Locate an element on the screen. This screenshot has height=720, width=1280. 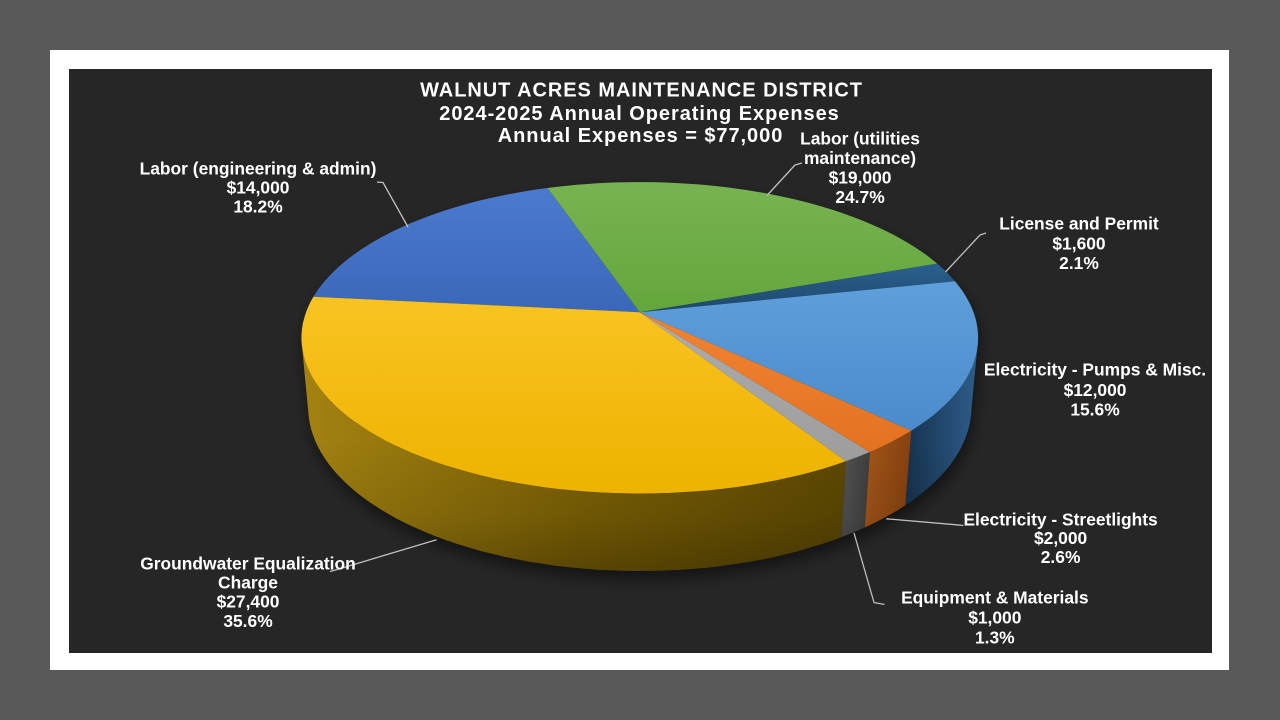
svg-text: $1,600 is located at coordinates (1078, 244).